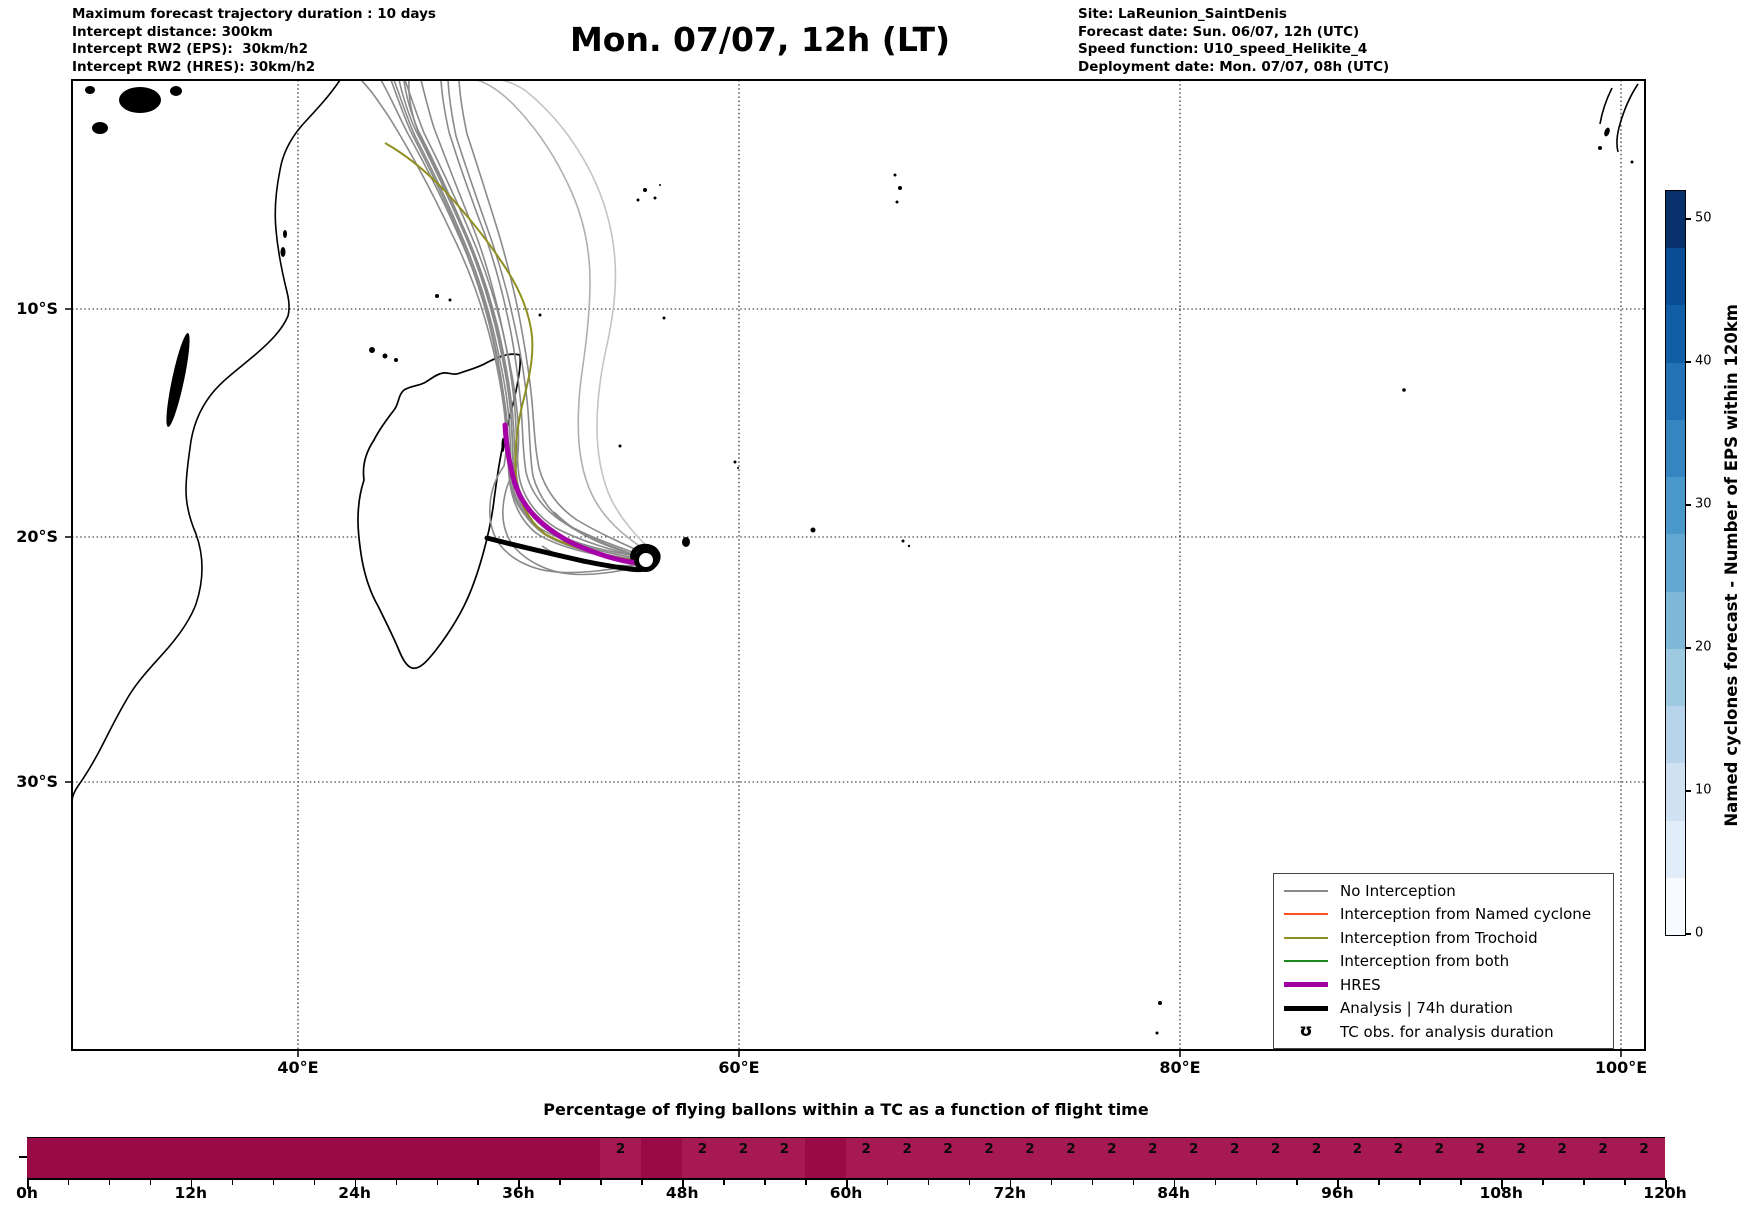 The image size is (1752, 1213). What do you see at coordinates (439, 511) in the screenshot?
I see `madagascar-coastline` at bounding box center [439, 511].